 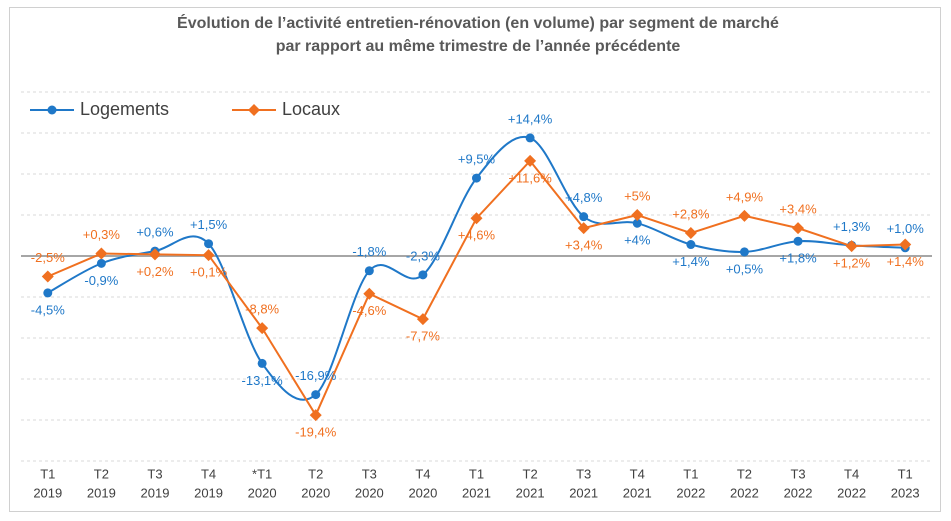 I want to click on data-label: +4,6%, so click(x=477, y=235).